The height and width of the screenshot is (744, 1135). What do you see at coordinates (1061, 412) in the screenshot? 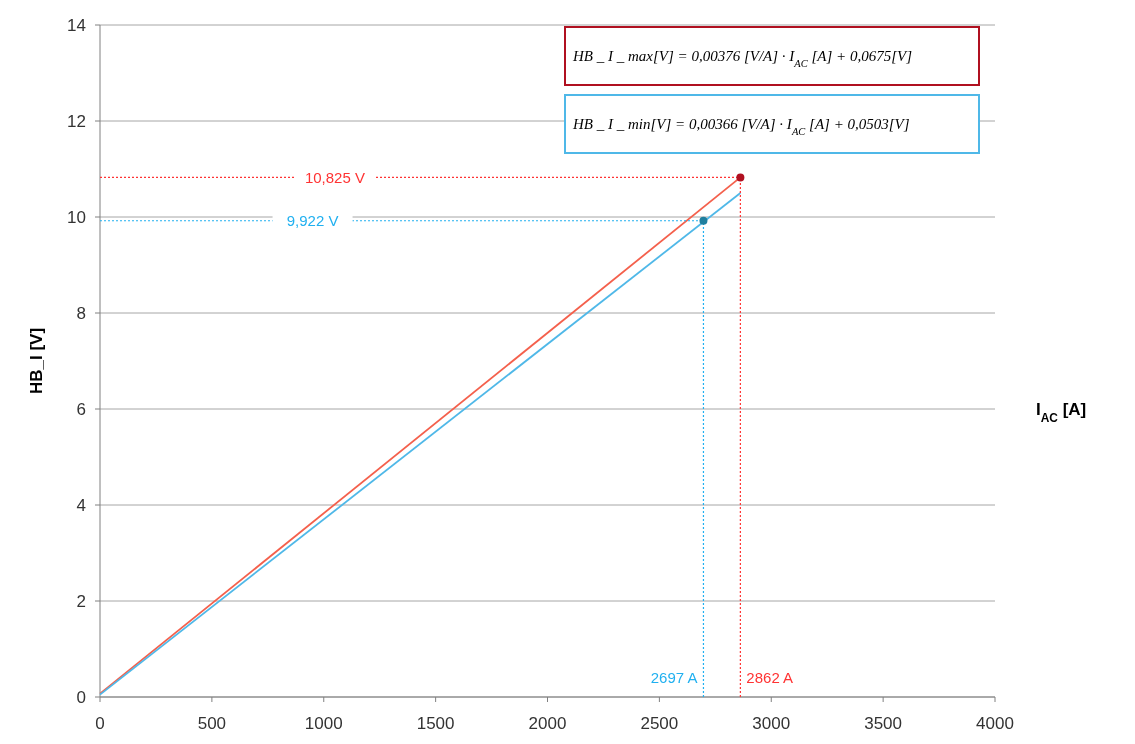
I see `x-axis-title: I$_{AC}$ [A]` at bounding box center [1061, 412].